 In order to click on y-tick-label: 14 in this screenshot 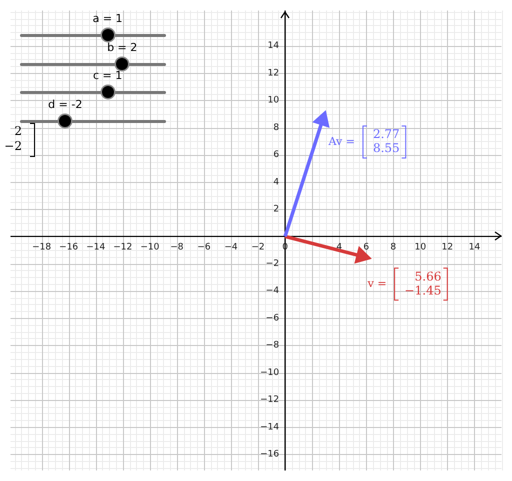, I will do `click(274, 46)`.